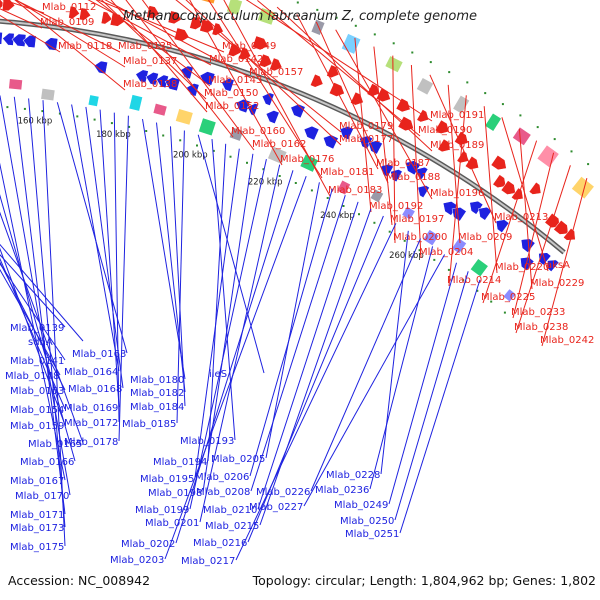  I want to click on reverse-gene-label: Mlab_0201, so click(172, 523).